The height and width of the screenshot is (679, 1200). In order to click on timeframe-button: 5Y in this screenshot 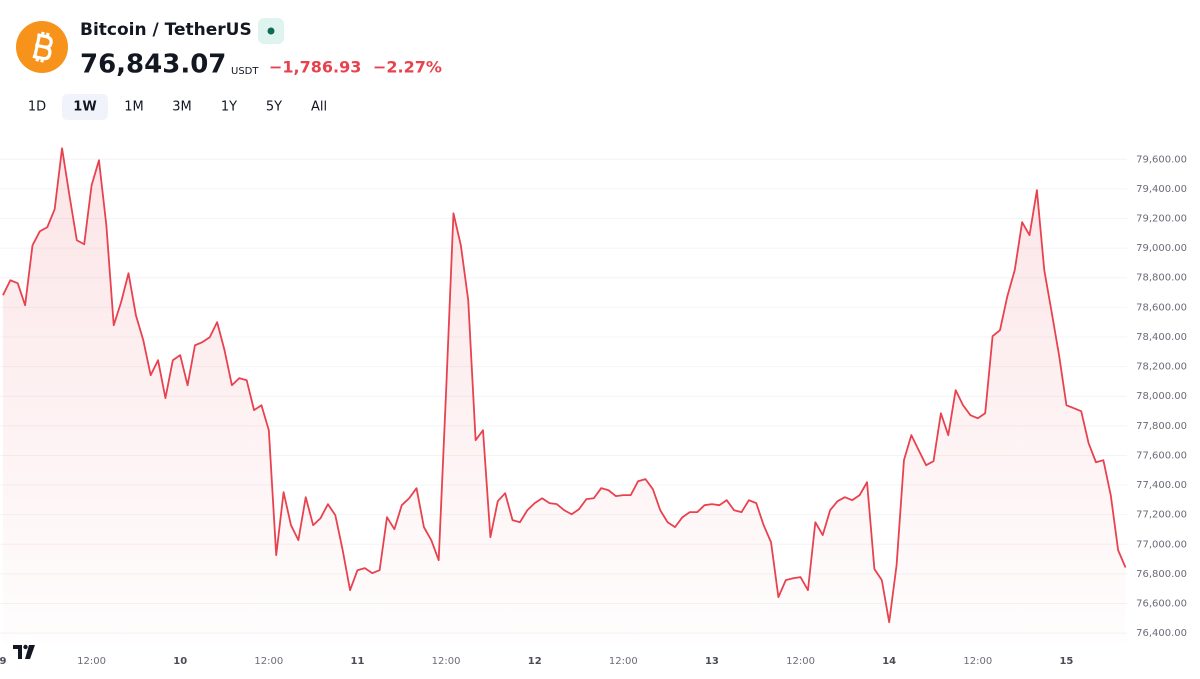, I will do `click(274, 107)`.